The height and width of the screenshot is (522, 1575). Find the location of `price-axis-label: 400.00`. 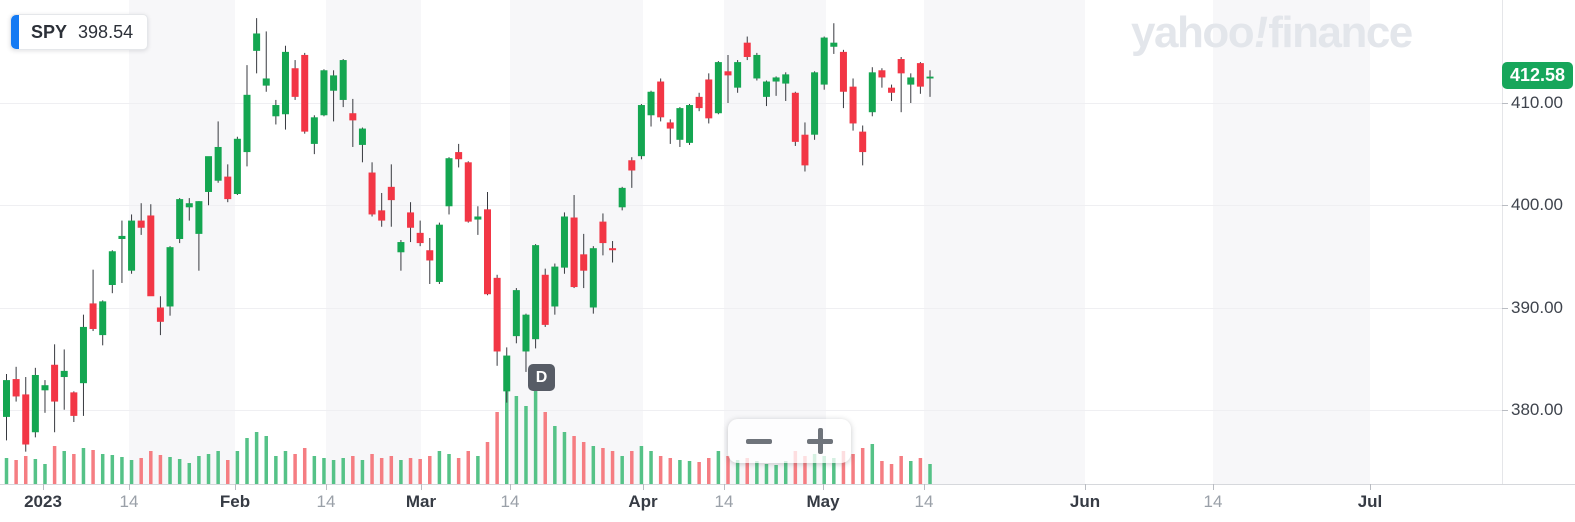

price-axis-label: 400.00 is located at coordinates (1537, 204).